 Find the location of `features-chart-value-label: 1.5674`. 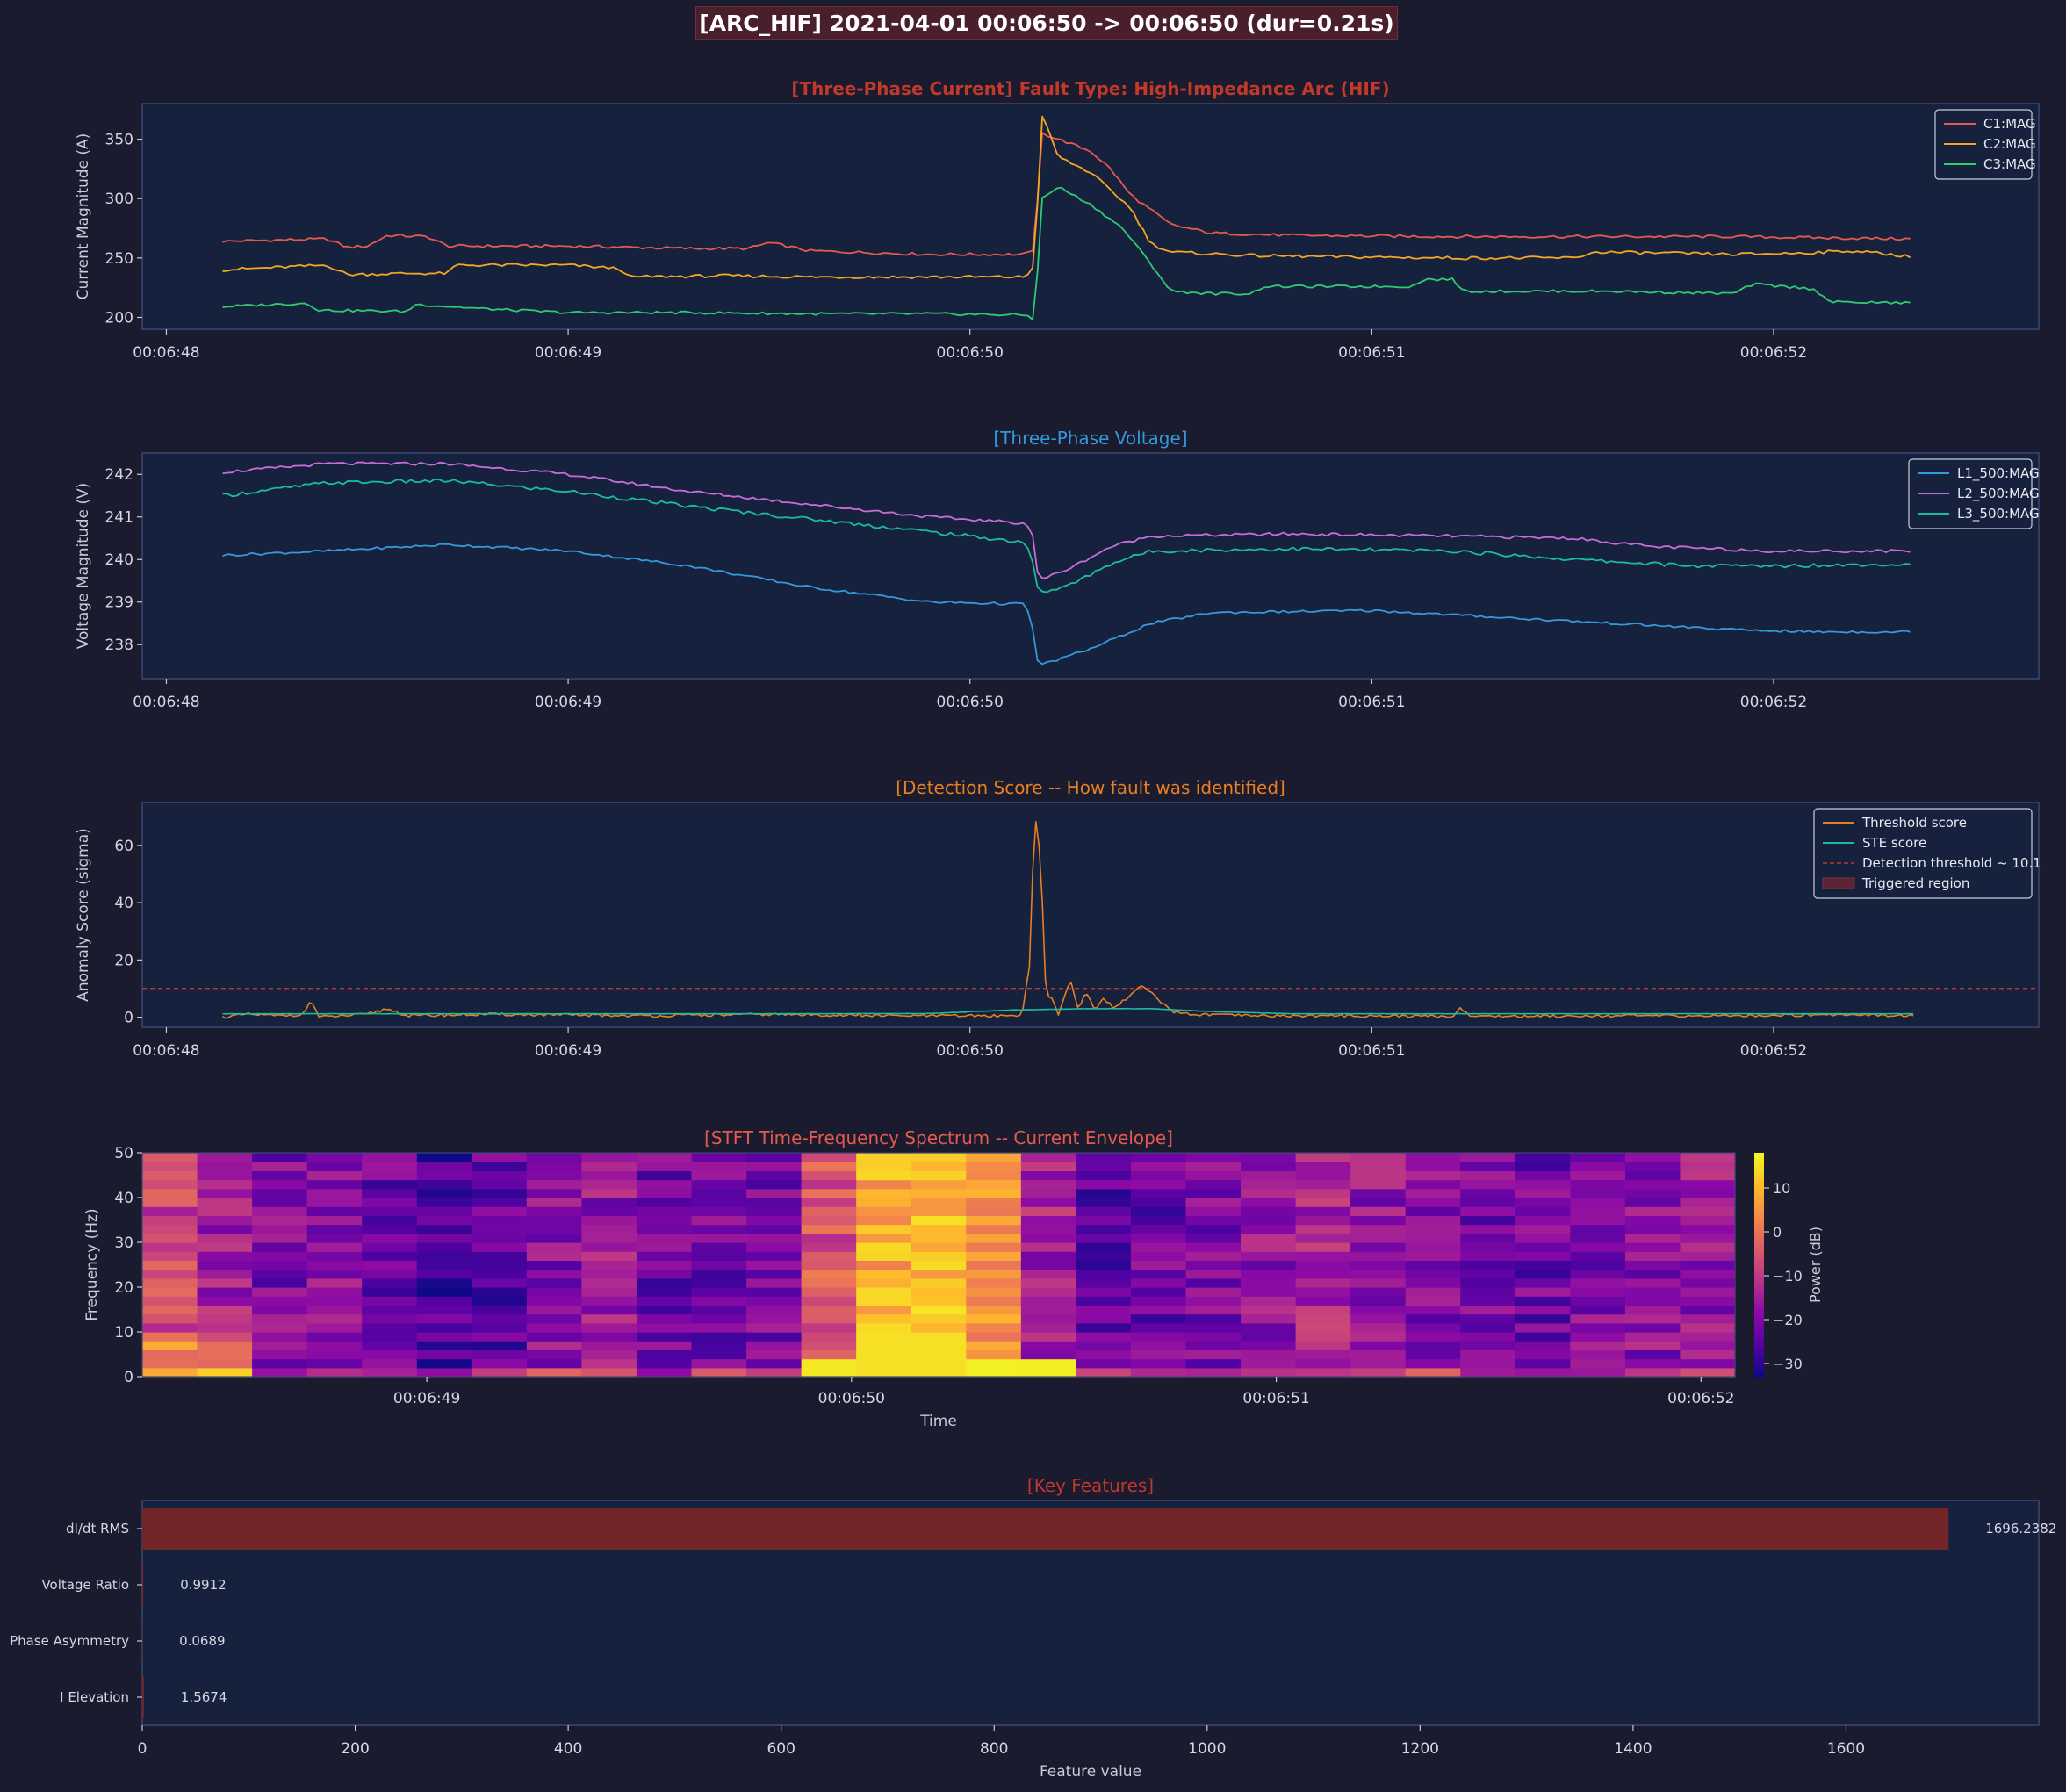

features-chart-value-label: 1.5674 is located at coordinates (204, 1697).